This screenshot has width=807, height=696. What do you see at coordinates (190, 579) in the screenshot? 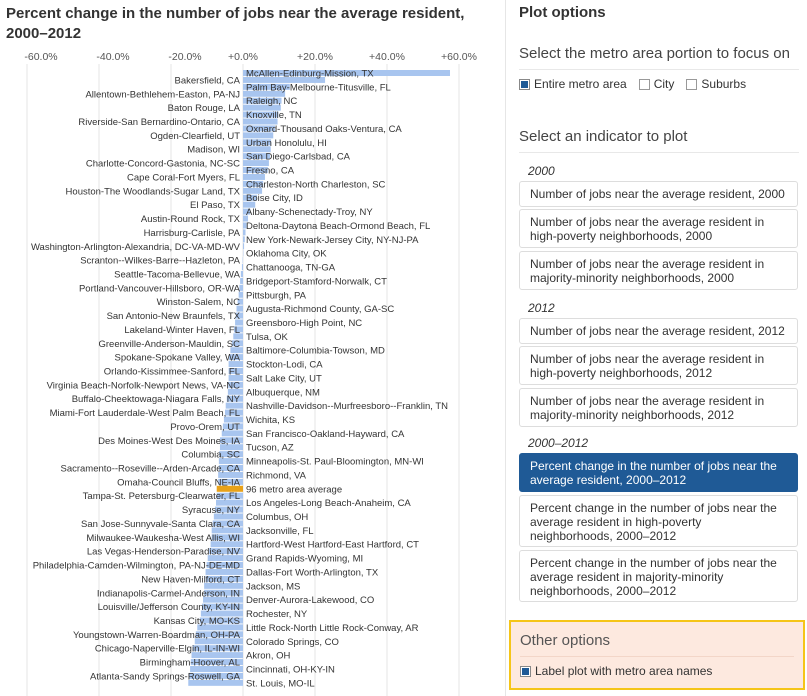
I see `bar-label: New Haven-Milford, CT` at bounding box center [190, 579].